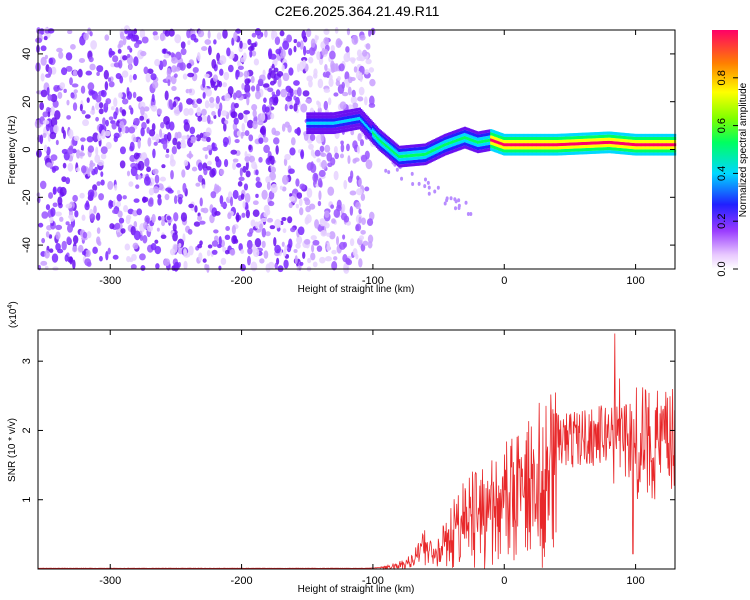 Image resolution: width=750 pixels, height=600 pixels. Describe the element at coordinates (722, 221) in the screenshot. I see `colorbar-tick-label: 0.2` at that location.